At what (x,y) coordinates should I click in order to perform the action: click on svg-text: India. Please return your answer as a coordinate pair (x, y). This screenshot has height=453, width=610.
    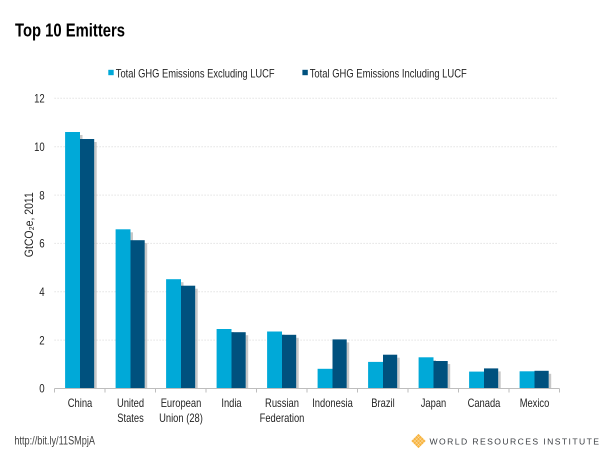
    Looking at the image, I should click on (231, 403).